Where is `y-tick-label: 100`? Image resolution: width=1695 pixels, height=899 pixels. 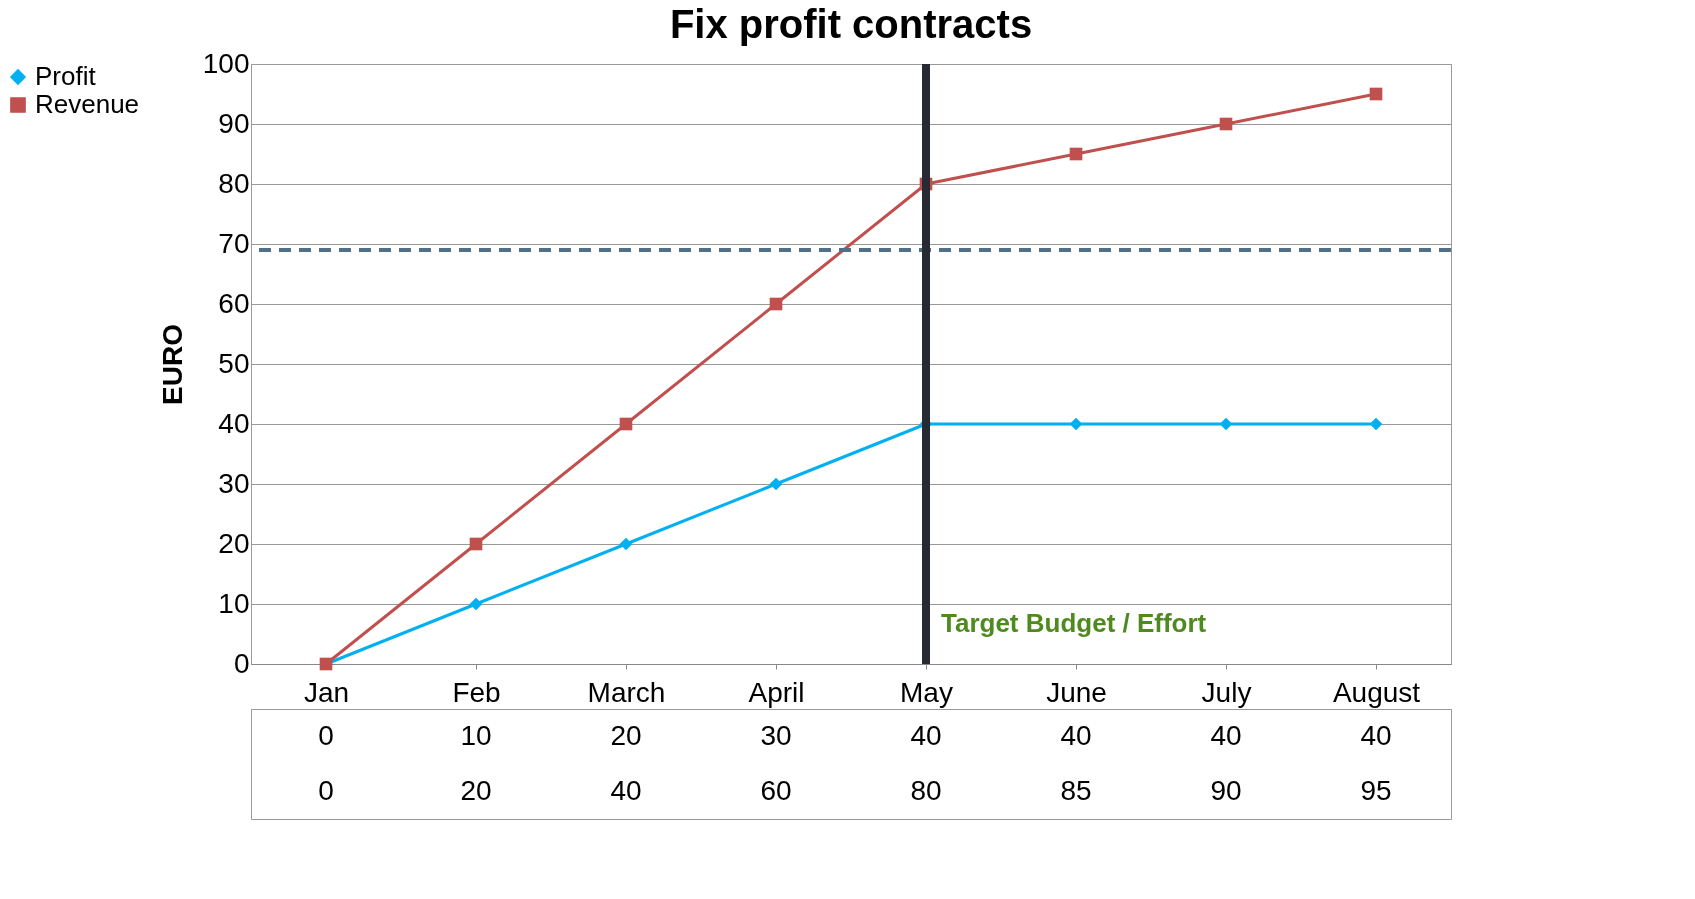 y-tick-label: 100 is located at coordinates (226, 63).